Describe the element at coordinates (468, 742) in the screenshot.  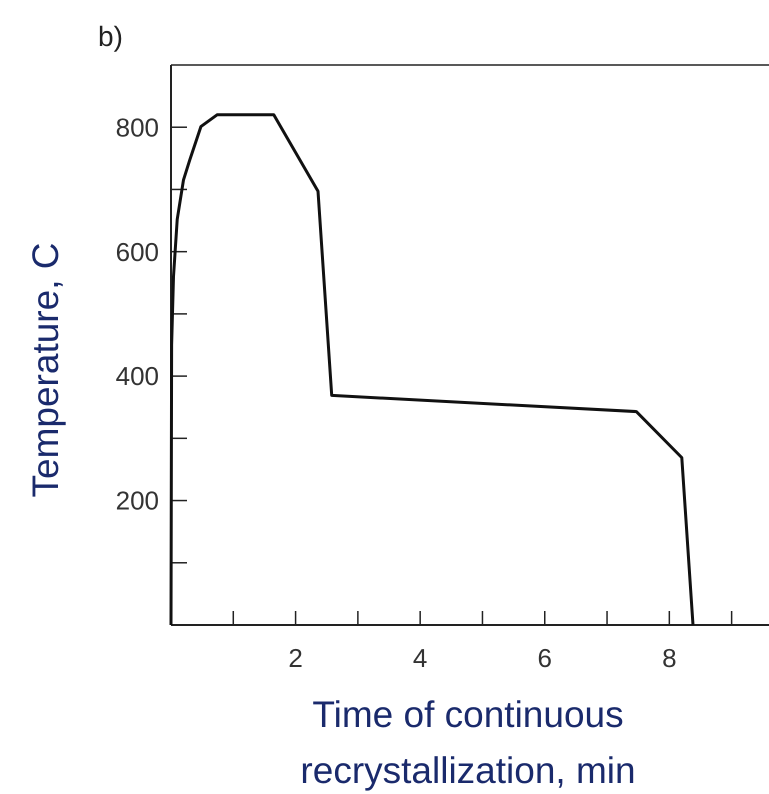
I see `x-axis-title: Time of continuous recrystallization, min` at that location.